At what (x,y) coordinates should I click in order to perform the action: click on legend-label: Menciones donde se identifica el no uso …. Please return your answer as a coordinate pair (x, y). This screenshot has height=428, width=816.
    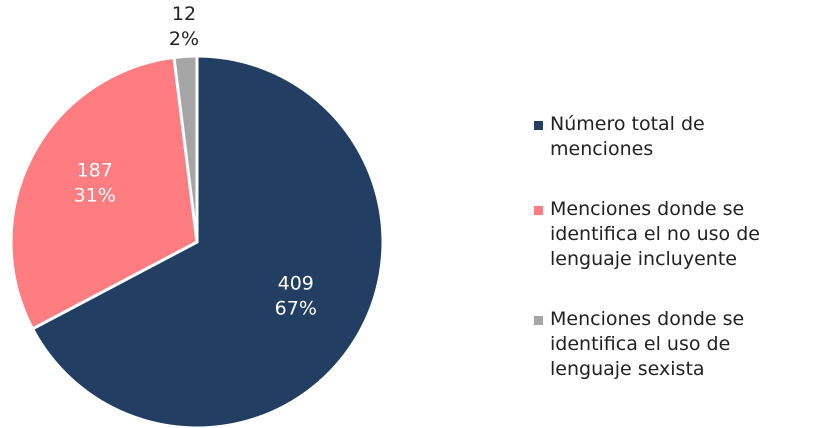
    Looking at the image, I should click on (655, 234).